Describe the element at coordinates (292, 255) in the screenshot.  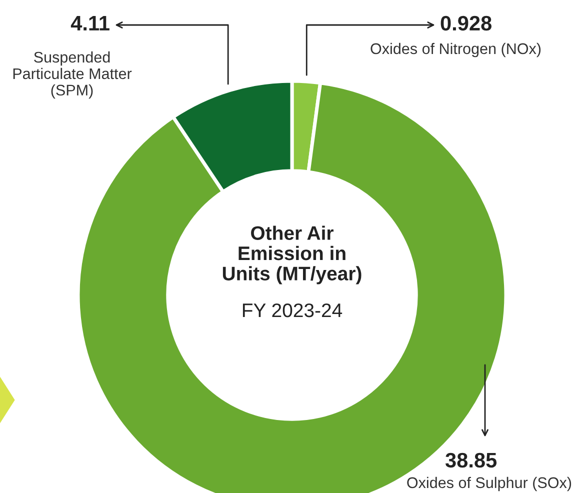
I see `text: Other Air Emission in Units (MT/year)` at that location.